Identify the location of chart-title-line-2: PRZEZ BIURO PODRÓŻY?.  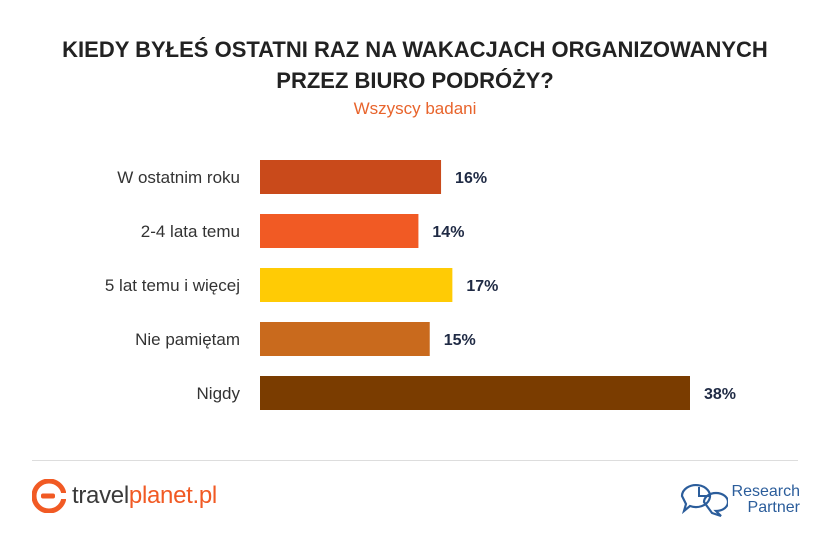
(415, 80).